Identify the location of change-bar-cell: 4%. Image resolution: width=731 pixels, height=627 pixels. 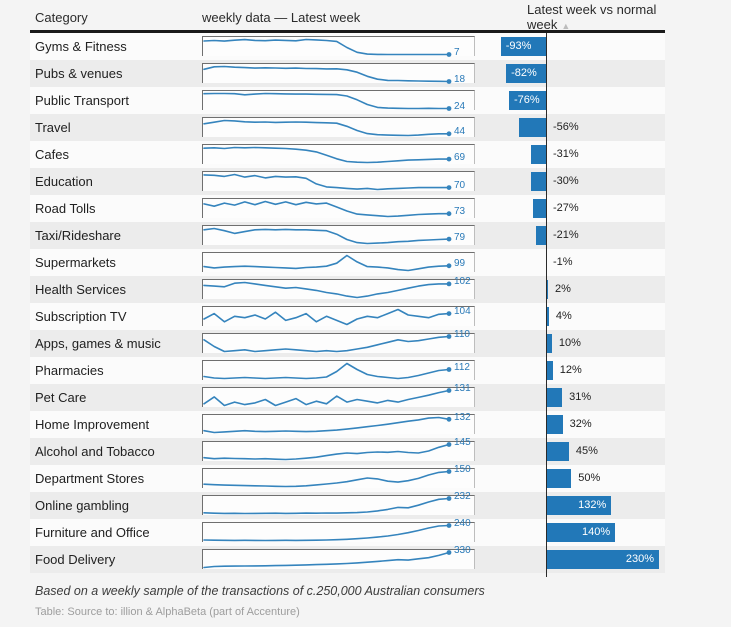
(576, 316).